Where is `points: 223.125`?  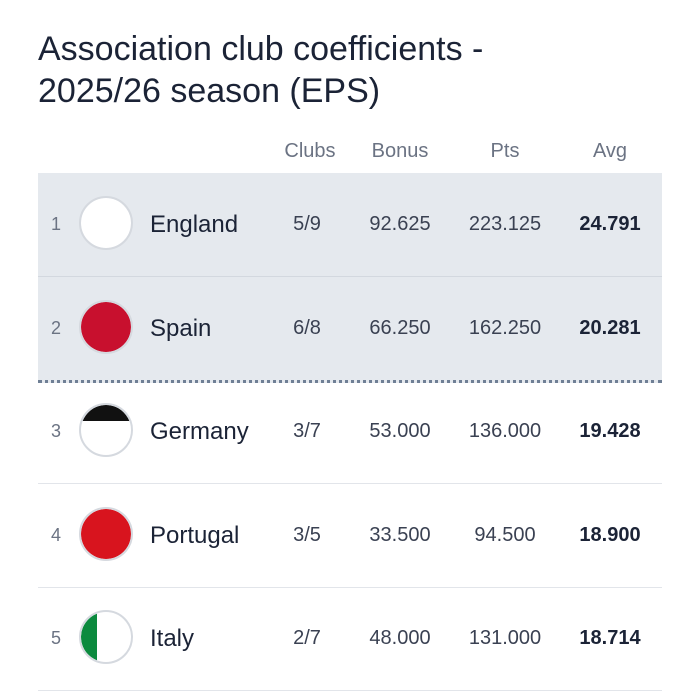
points: 223.125 is located at coordinates (505, 224).